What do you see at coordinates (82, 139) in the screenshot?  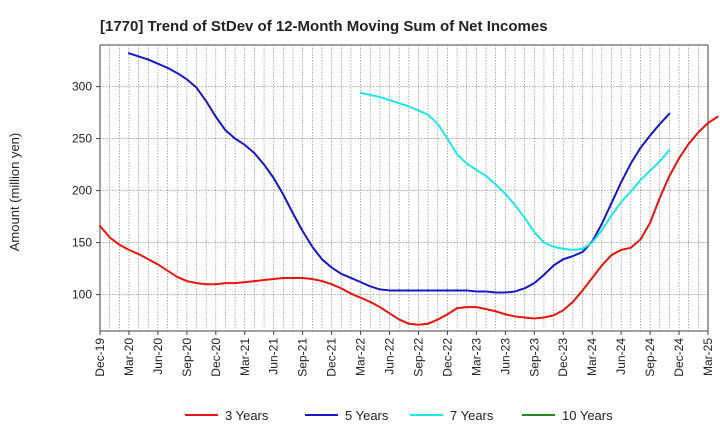 I see `y-tick-label: 250` at bounding box center [82, 139].